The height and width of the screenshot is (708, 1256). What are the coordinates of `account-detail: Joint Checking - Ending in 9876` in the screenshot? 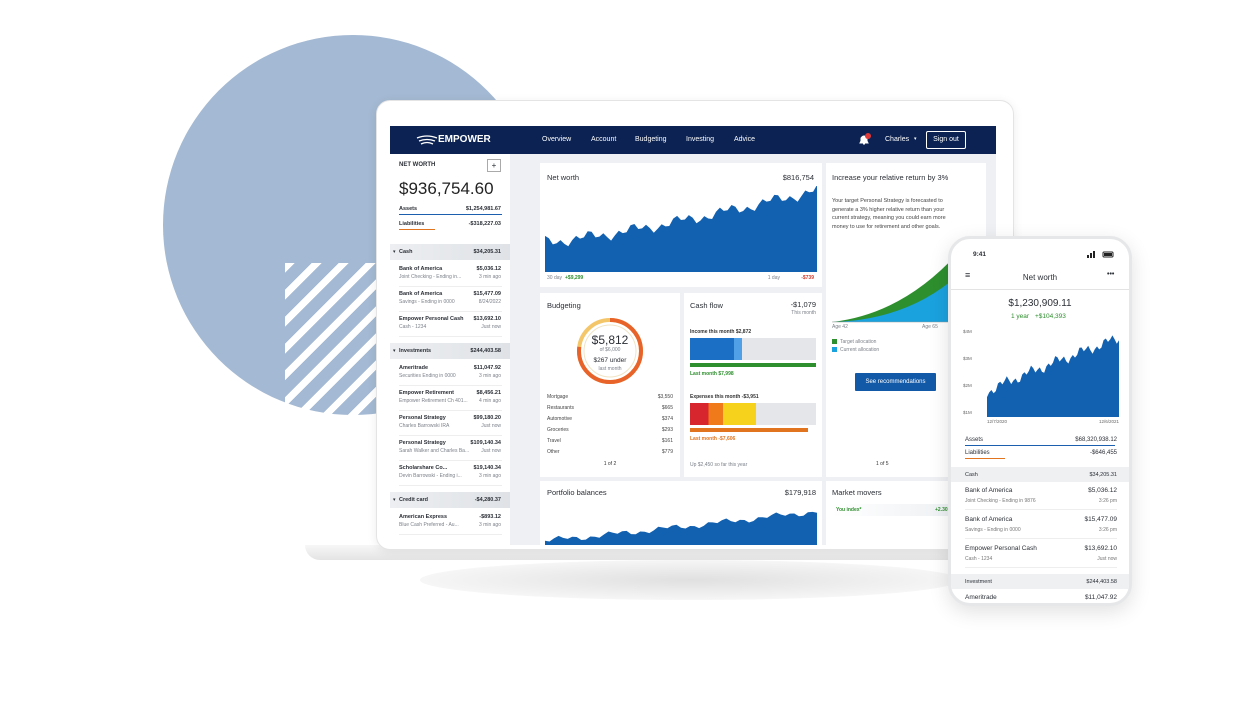 It's located at (1000, 501).